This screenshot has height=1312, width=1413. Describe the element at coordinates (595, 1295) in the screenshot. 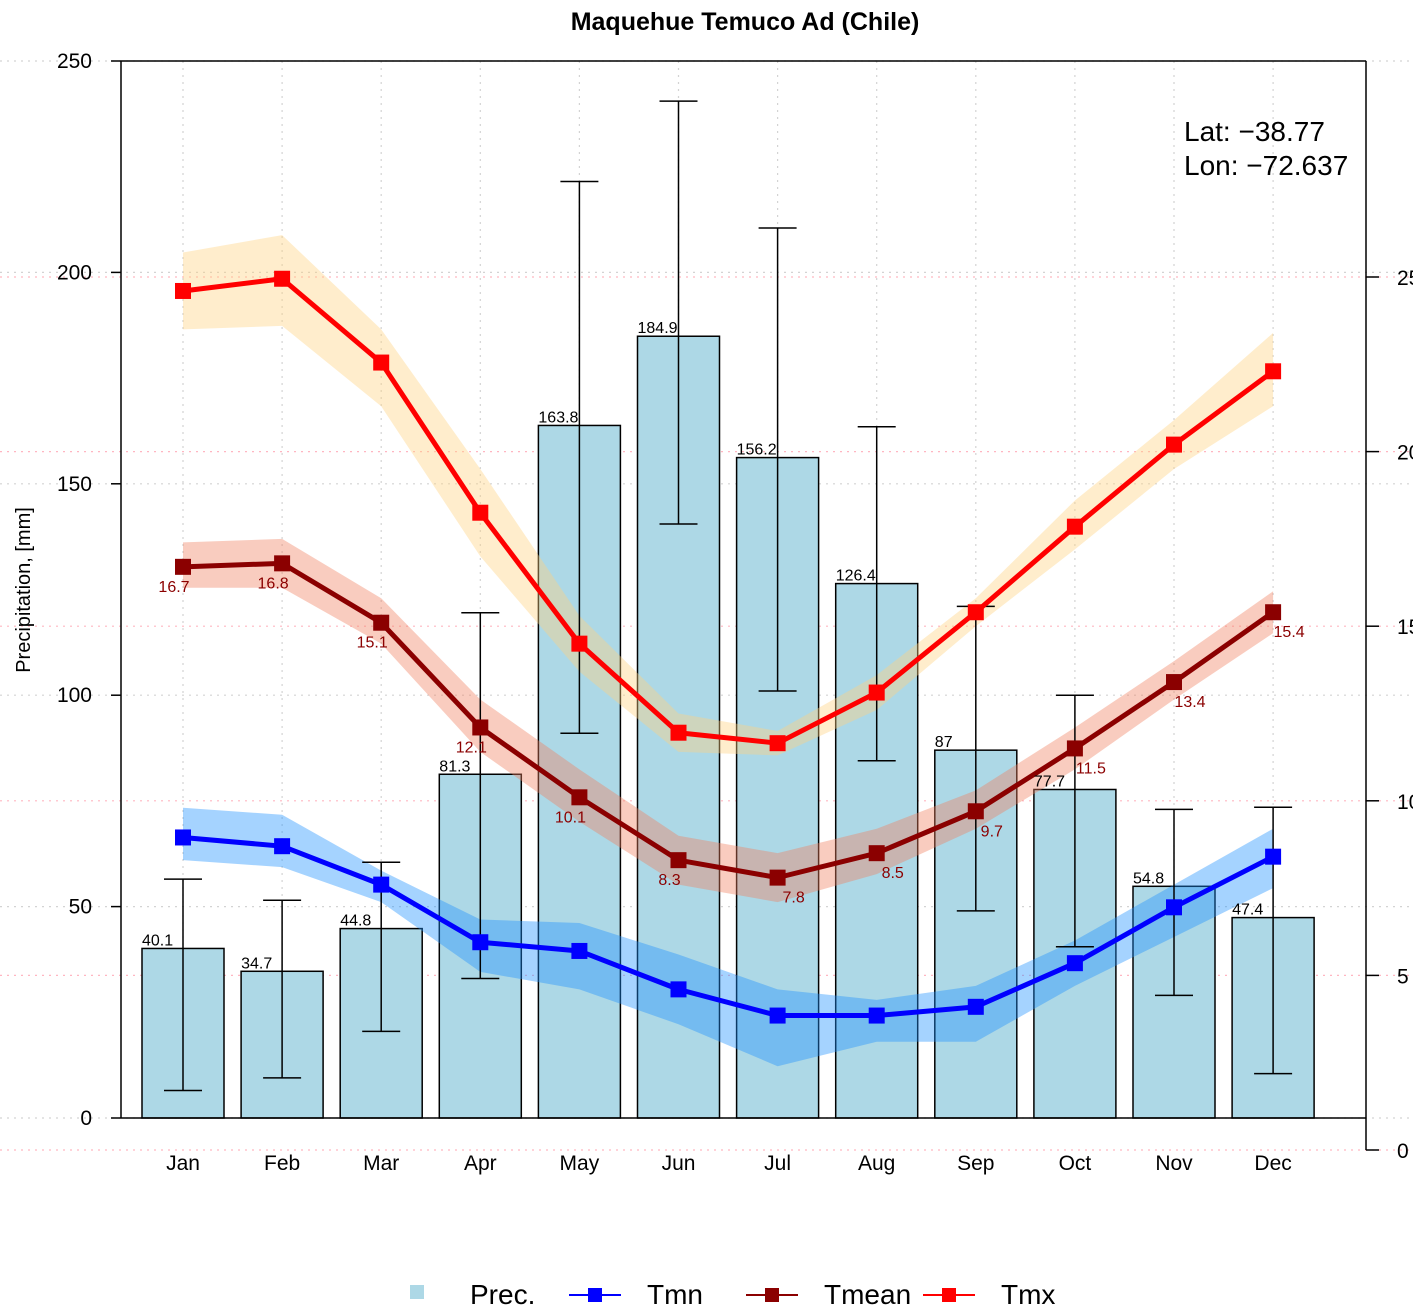

I see `legend-tmn-marker` at that location.